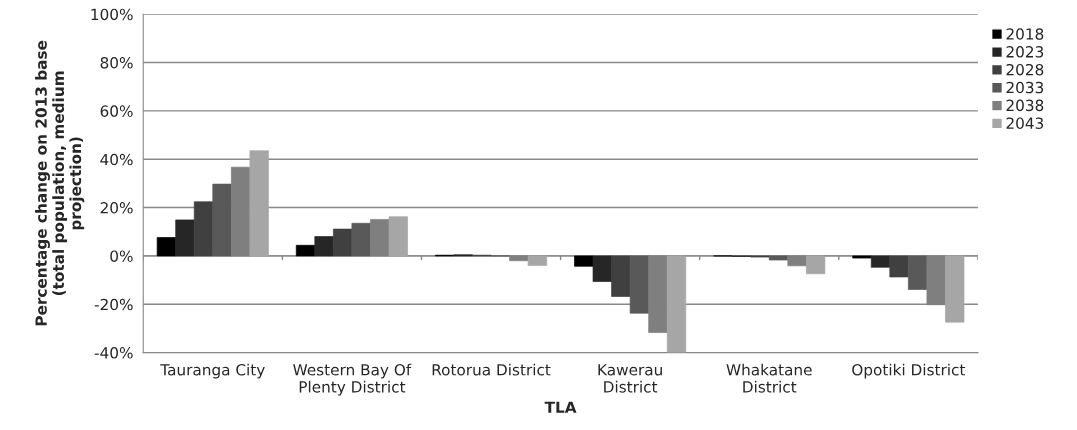 This screenshot has width=1077, height=430. Describe the element at coordinates (1025, 123) in the screenshot. I see `legend-label: 2043` at that location.